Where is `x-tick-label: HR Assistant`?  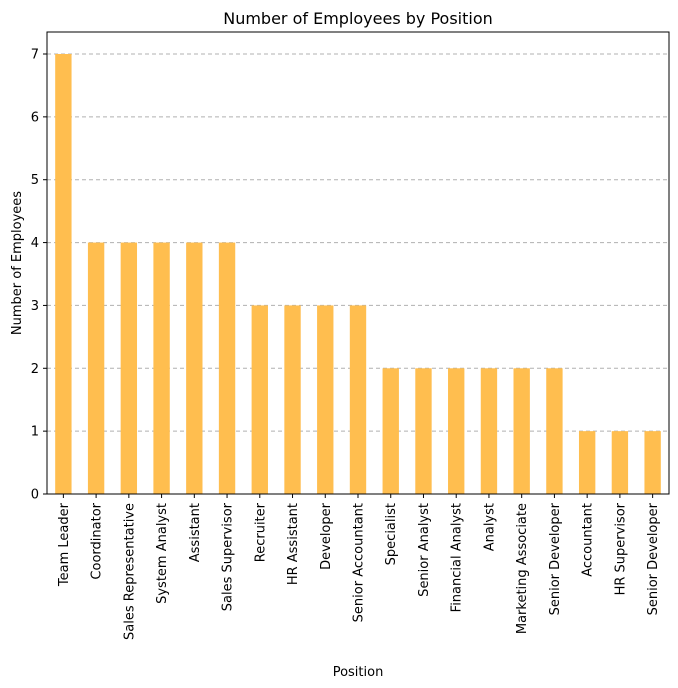
x-tick-label: HR Assistant is located at coordinates (293, 544).